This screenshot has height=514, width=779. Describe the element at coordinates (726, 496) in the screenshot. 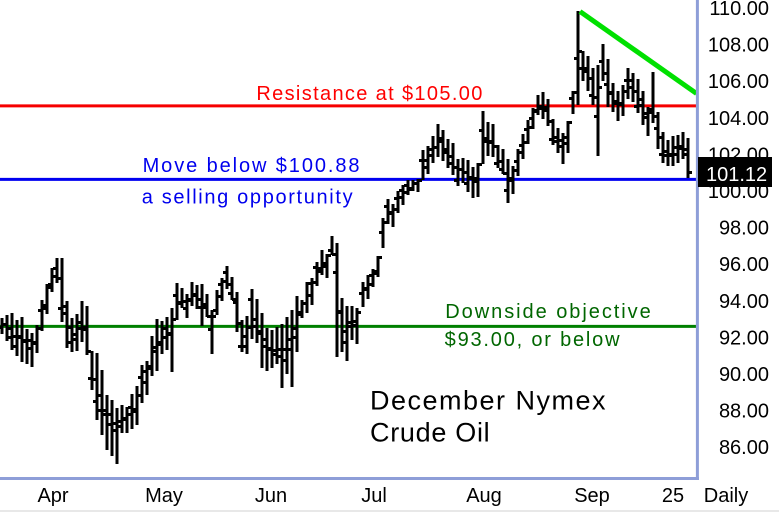

I see `svg-text: Daily` at that location.